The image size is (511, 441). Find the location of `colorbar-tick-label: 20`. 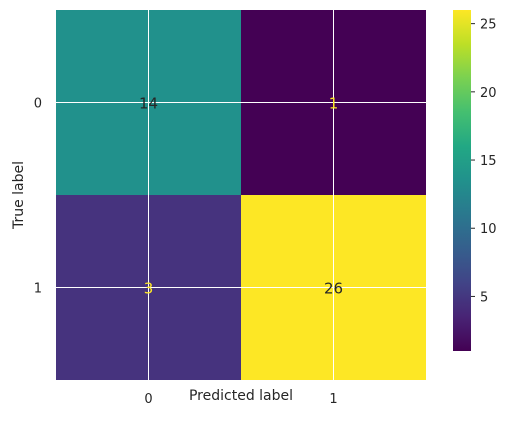

colorbar-tick-label: 20 is located at coordinates (488, 93).